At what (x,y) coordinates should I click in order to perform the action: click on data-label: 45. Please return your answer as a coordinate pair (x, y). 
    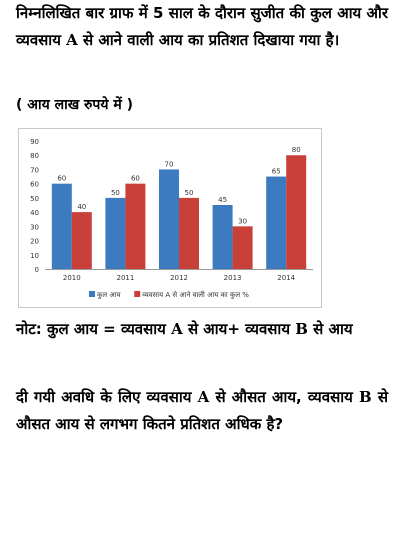
    Looking at the image, I should click on (222, 200).